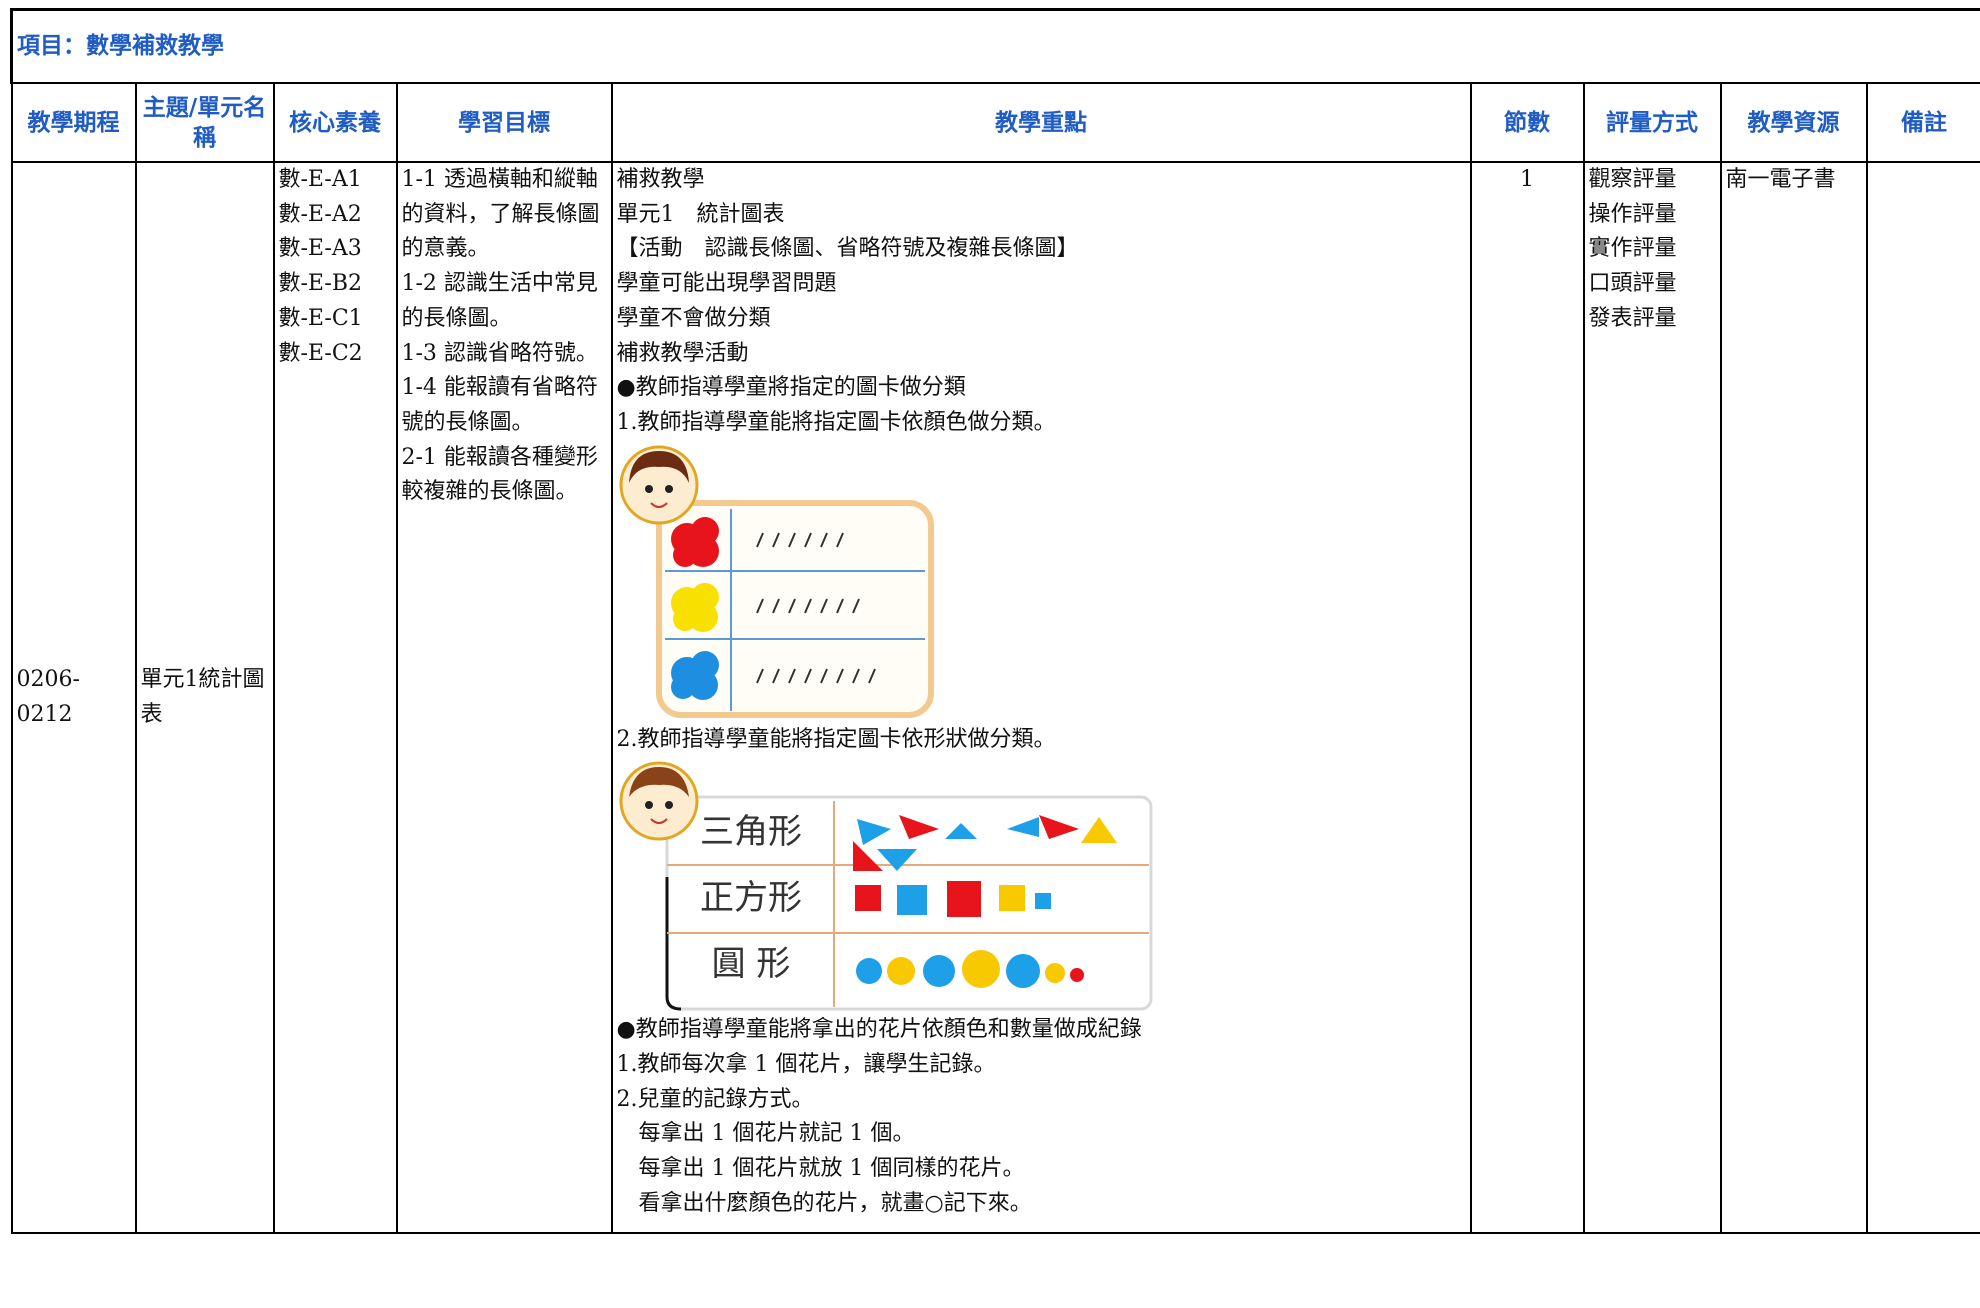  Describe the element at coordinates (1652, 319) in the screenshot. I see `assessment-item: 發表評量` at that location.